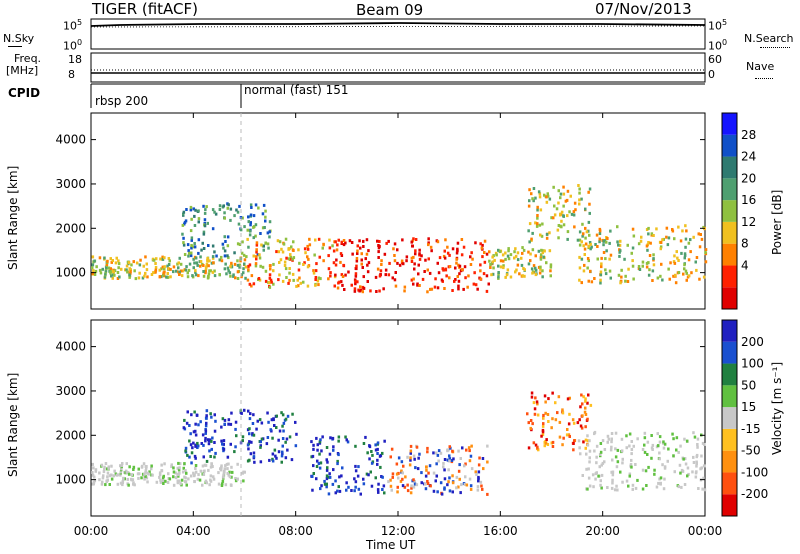 Image resolution: width=800 pixels, height=554 pixels. What do you see at coordinates (500, 531) in the screenshot?
I see `x-tick-label: 16:00` at bounding box center [500, 531].